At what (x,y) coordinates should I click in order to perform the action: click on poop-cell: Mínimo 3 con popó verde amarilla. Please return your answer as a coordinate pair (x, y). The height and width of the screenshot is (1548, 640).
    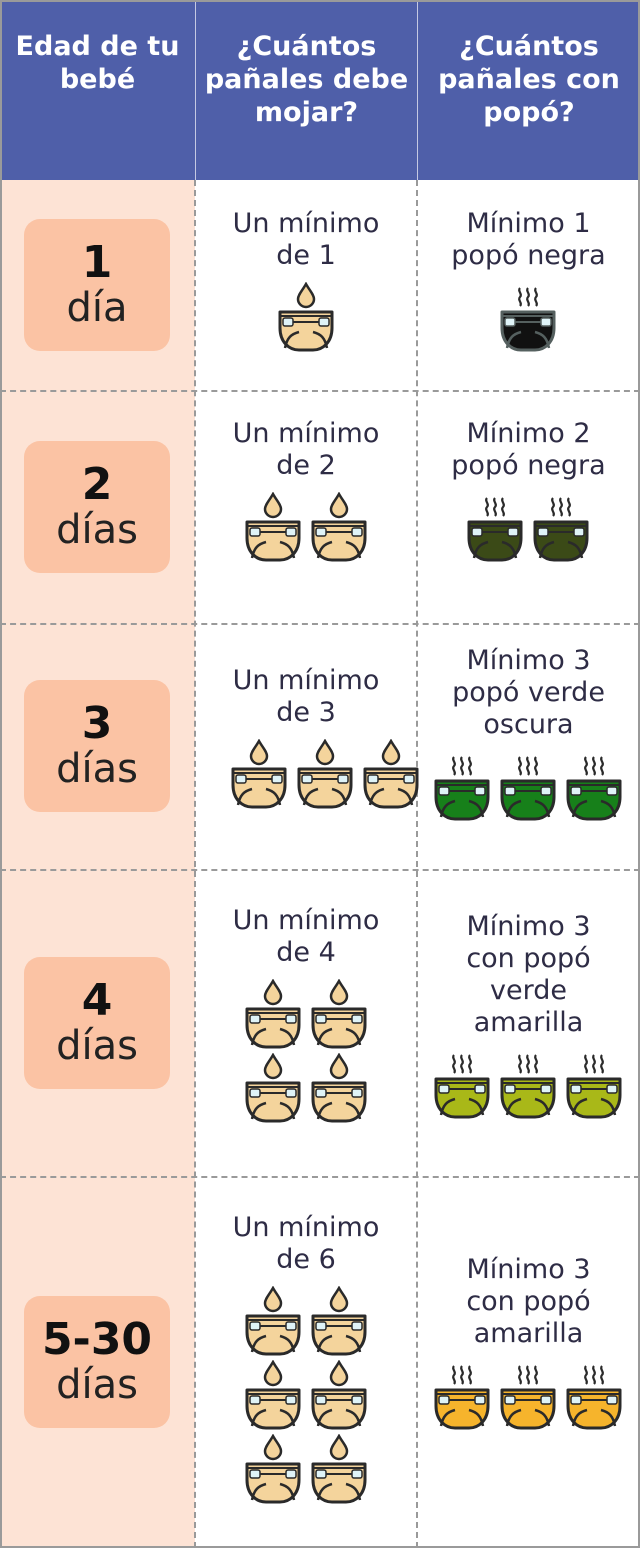
    Looking at the image, I should click on (528, 1015).